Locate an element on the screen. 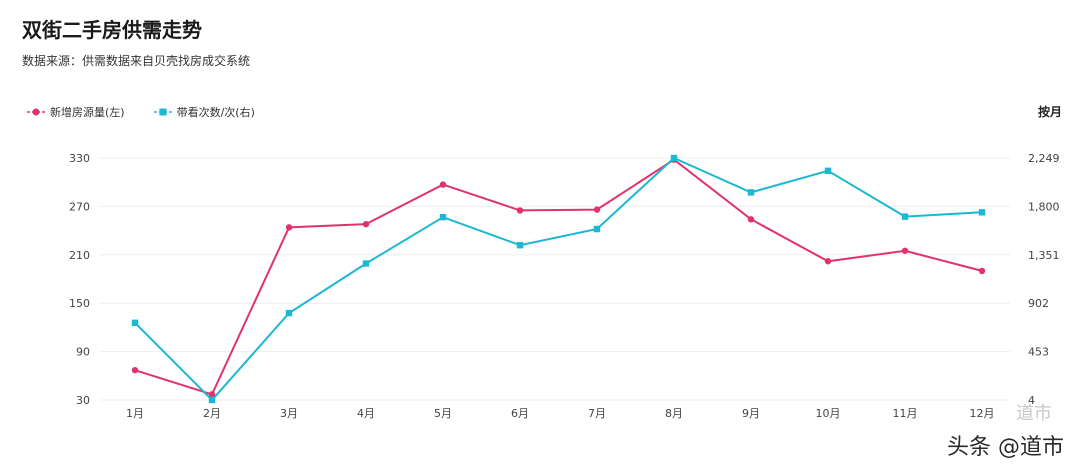 The height and width of the screenshot is (469, 1080). right-tick-label: 453 is located at coordinates (1038, 352).